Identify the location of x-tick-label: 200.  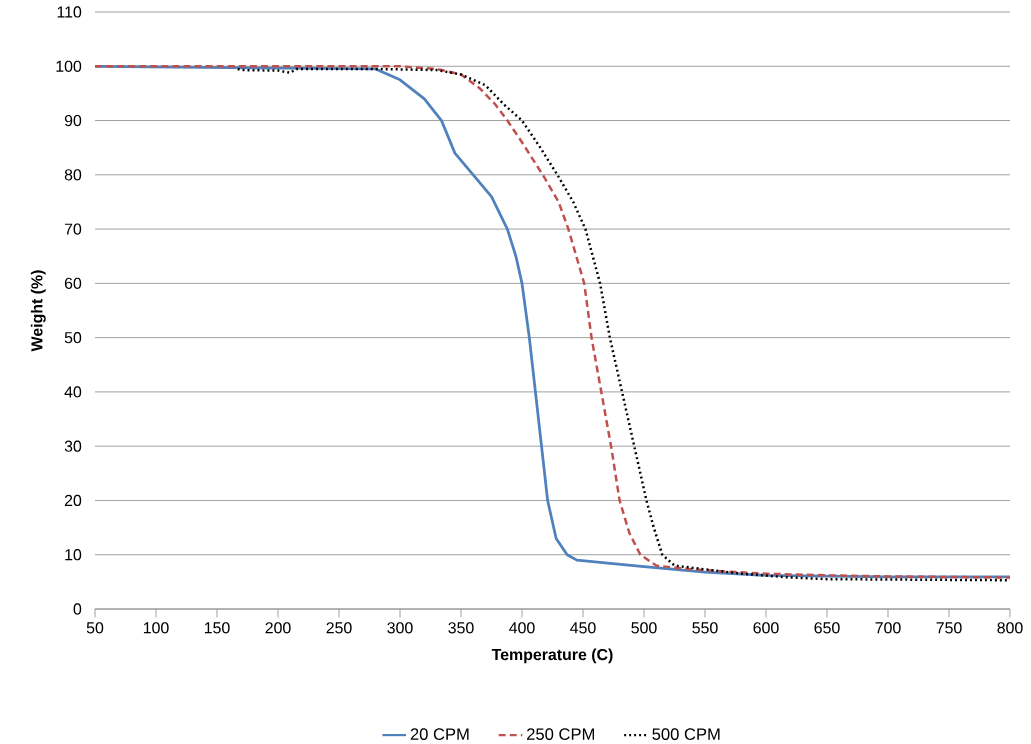
(278, 628).